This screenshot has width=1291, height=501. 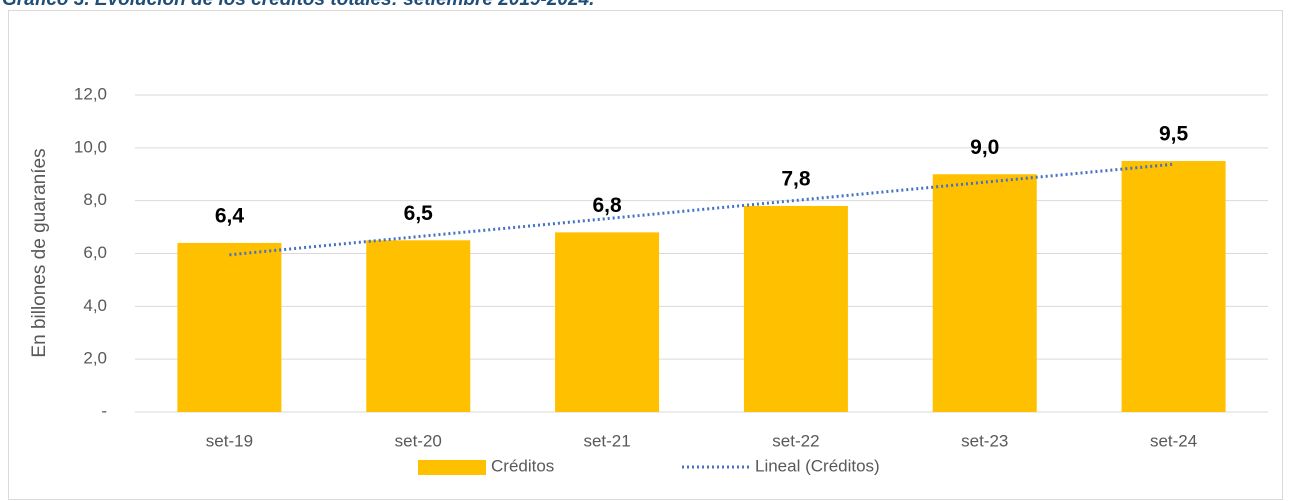 What do you see at coordinates (607, 205) in the screenshot?
I see `data-label: 6,8` at bounding box center [607, 205].